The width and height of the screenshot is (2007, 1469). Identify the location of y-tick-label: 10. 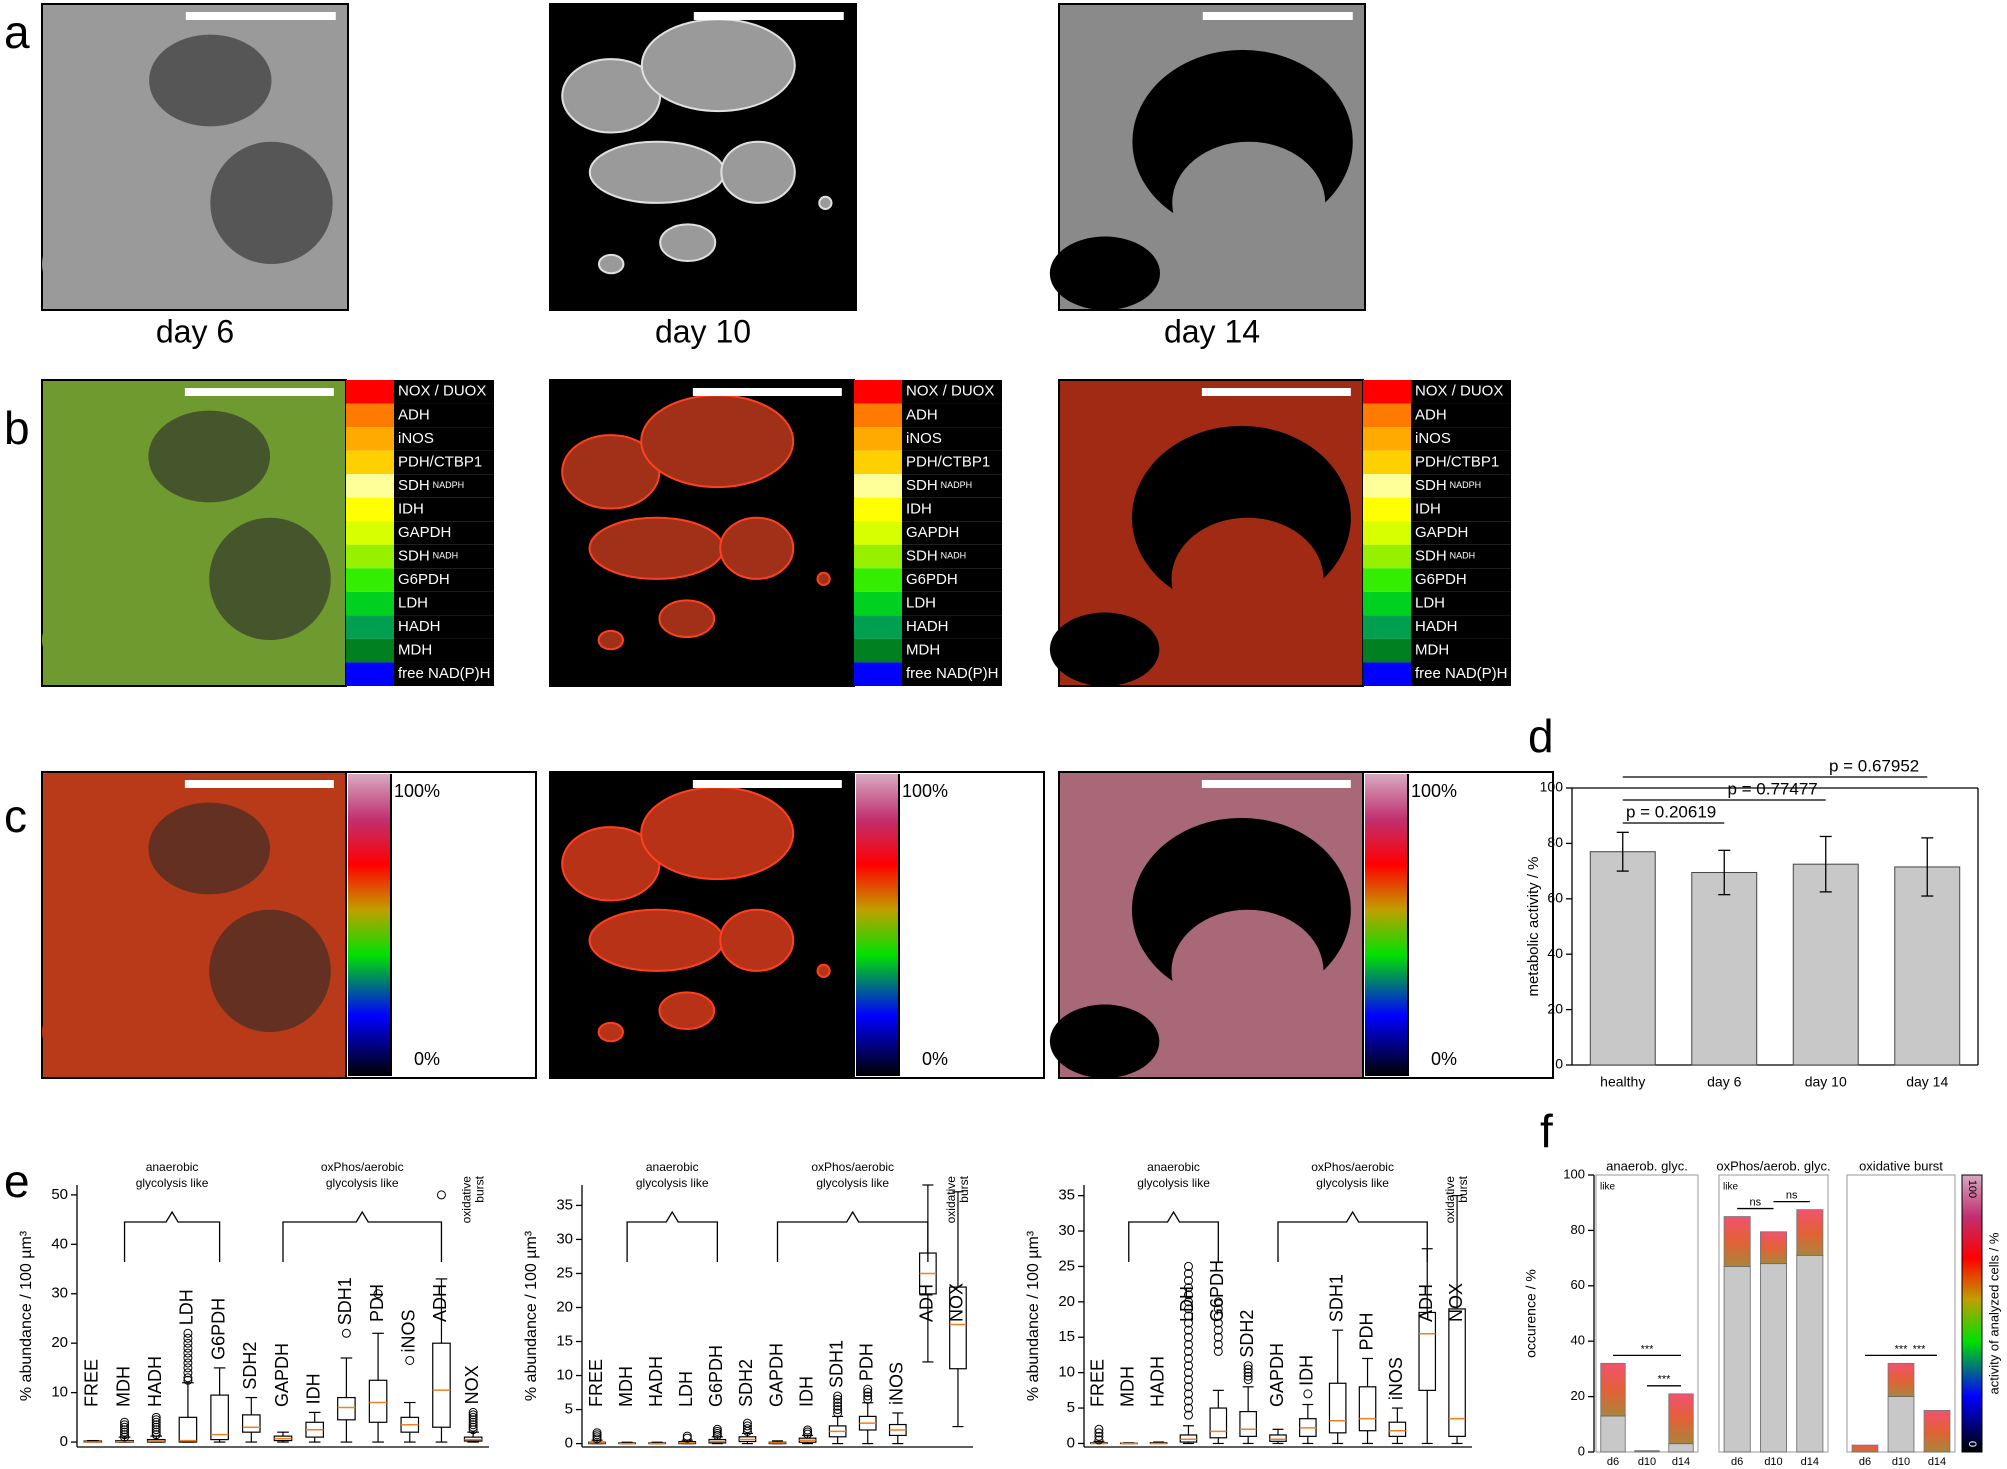
(564, 1375).